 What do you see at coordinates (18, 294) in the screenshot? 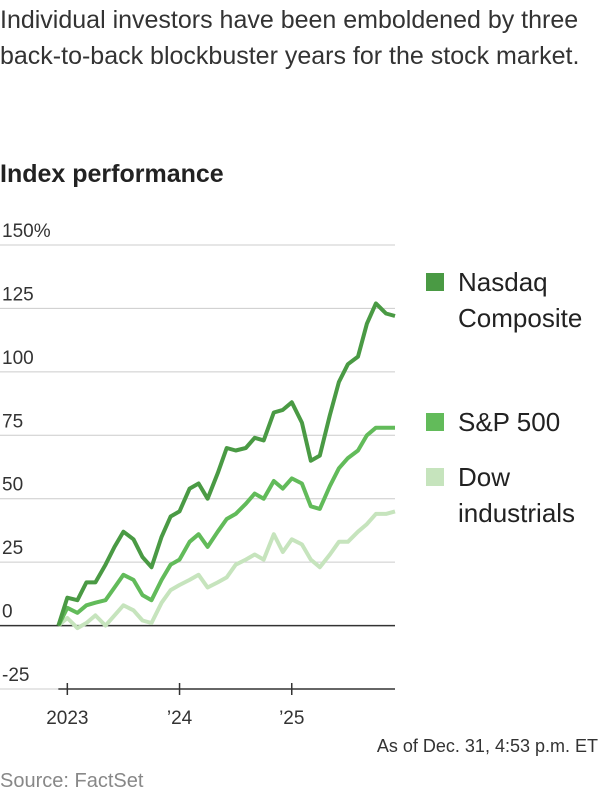
I see `y-tick-label: 125` at bounding box center [18, 294].